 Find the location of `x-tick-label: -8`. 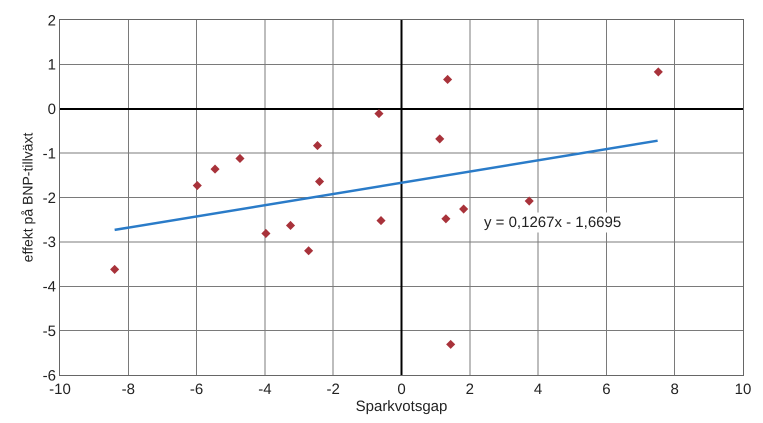

x-tick-label: -8 is located at coordinates (128, 389).